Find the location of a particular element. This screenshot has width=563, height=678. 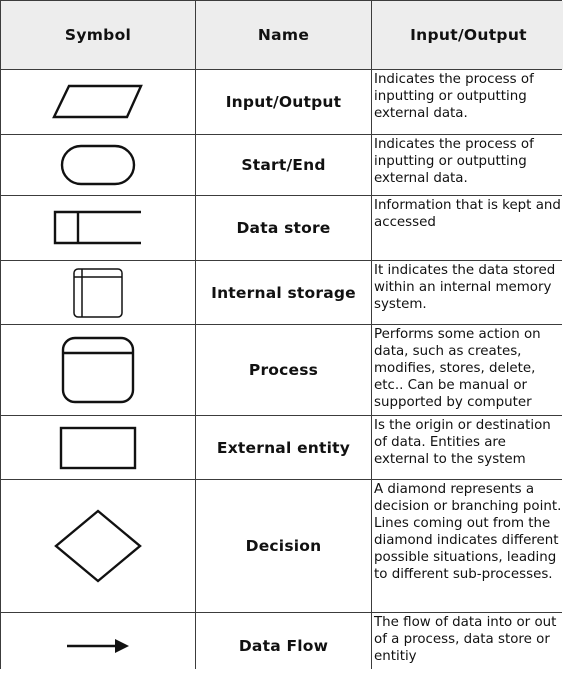

name-cell: Data store is located at coordinates (283, 228).